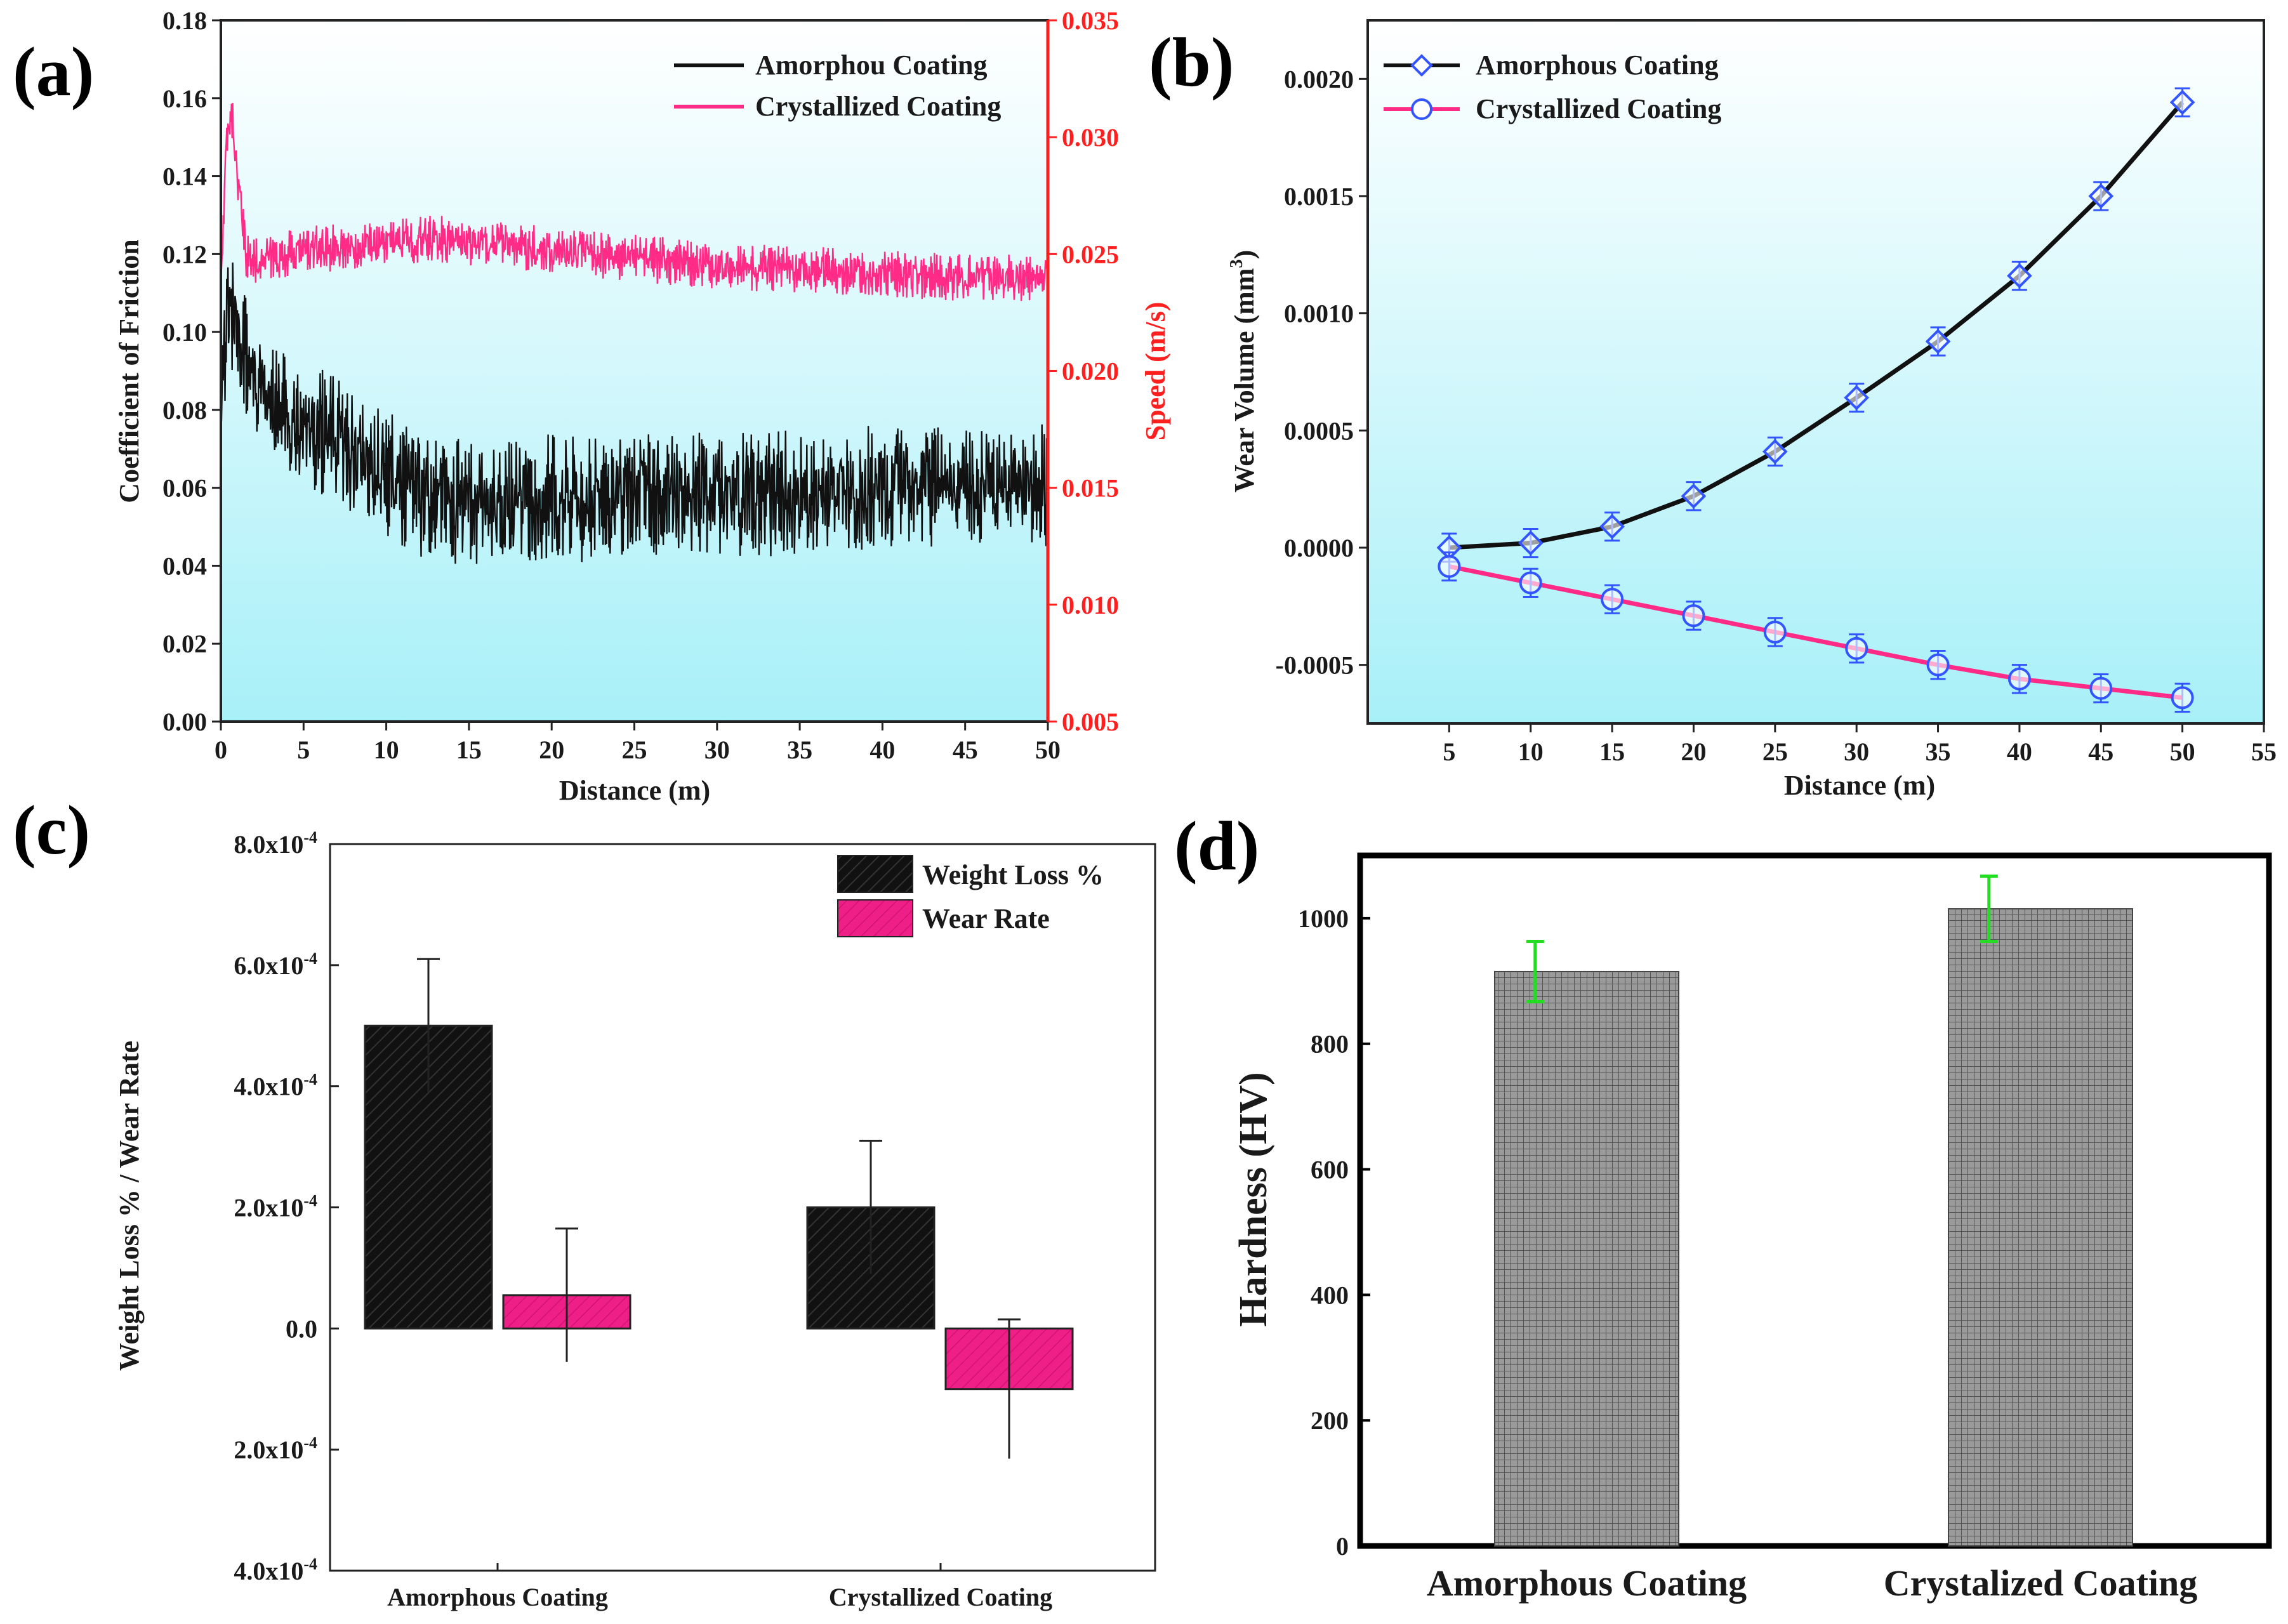 The height and width of the screenshot is (1624, 2288). What do you see at coordinates (184, 333) in the screenshot?
I see `panel-a-y-tick-label: 0.10` at bounding box center [184, 333].